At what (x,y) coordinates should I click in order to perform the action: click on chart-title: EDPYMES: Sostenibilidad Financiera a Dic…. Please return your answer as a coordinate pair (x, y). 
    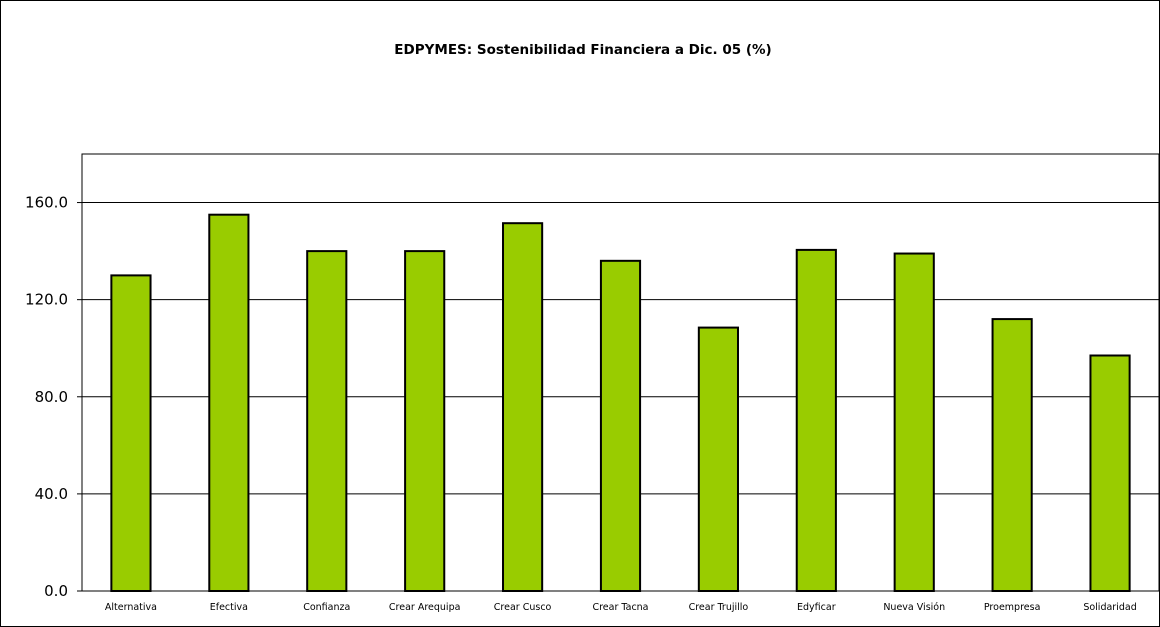
    Looking at the image, I should click on (582, 50).